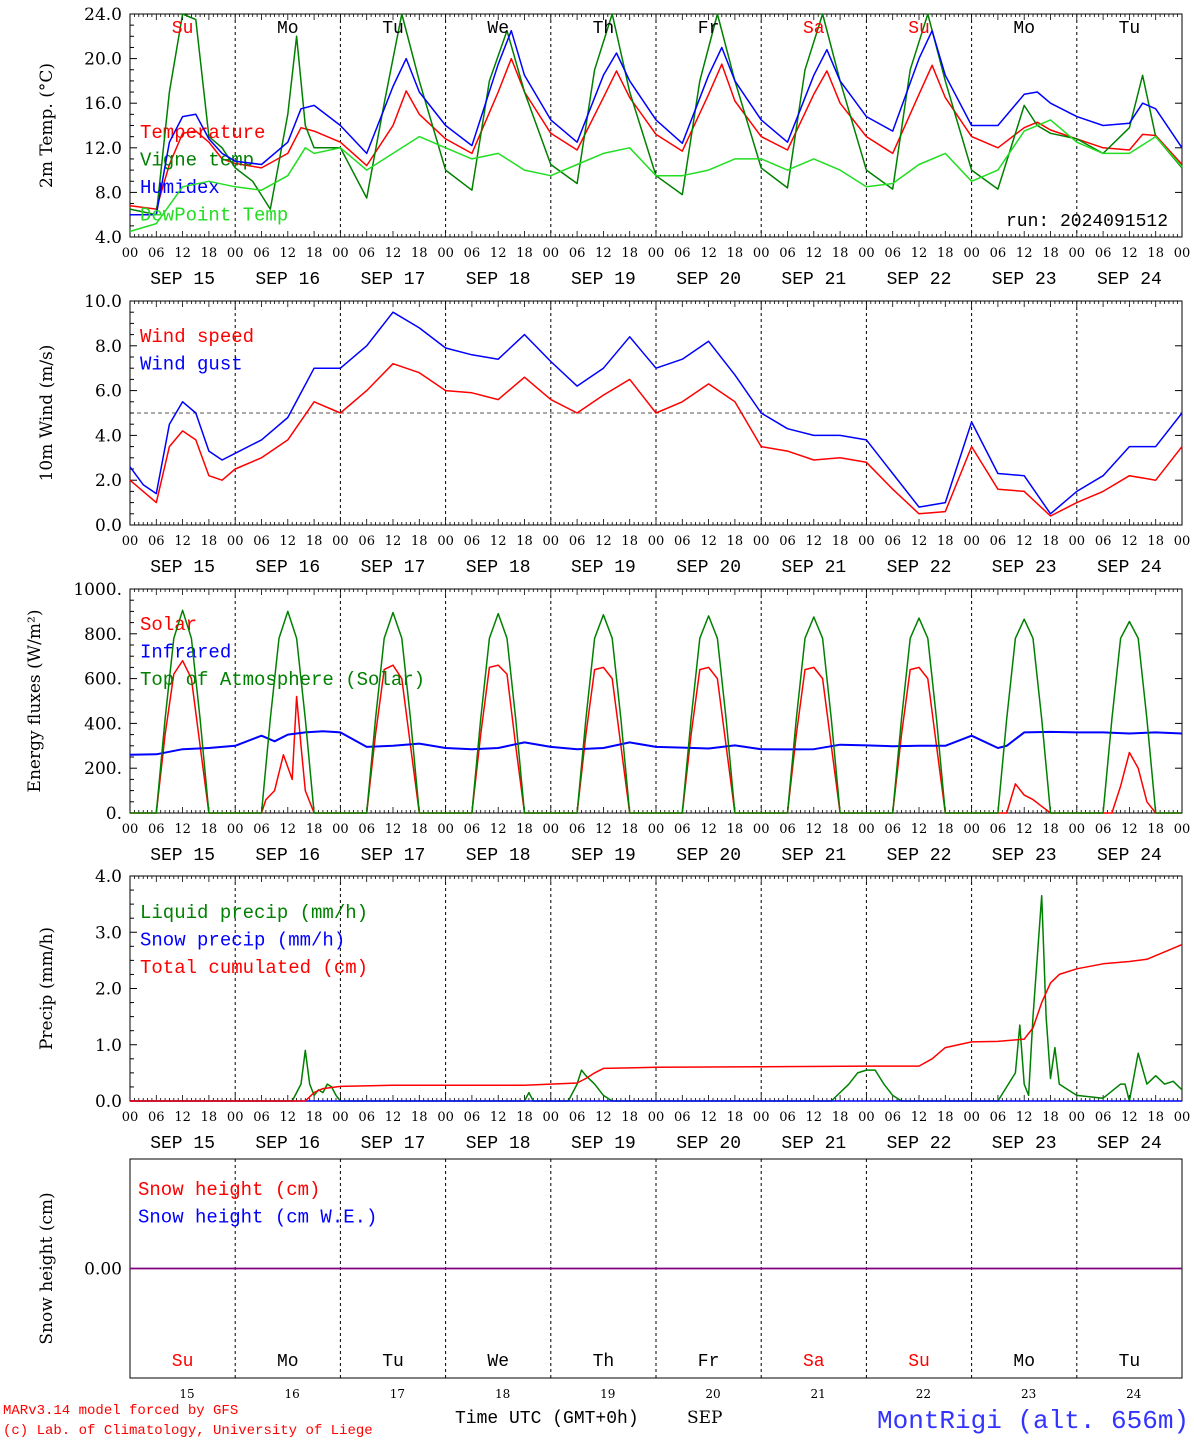 The height and width of the screenshot is (1440, 1194). Describe the element at coordinates (180, 188) in the screenshot. I see `legend-entry: Humidex` at that location.